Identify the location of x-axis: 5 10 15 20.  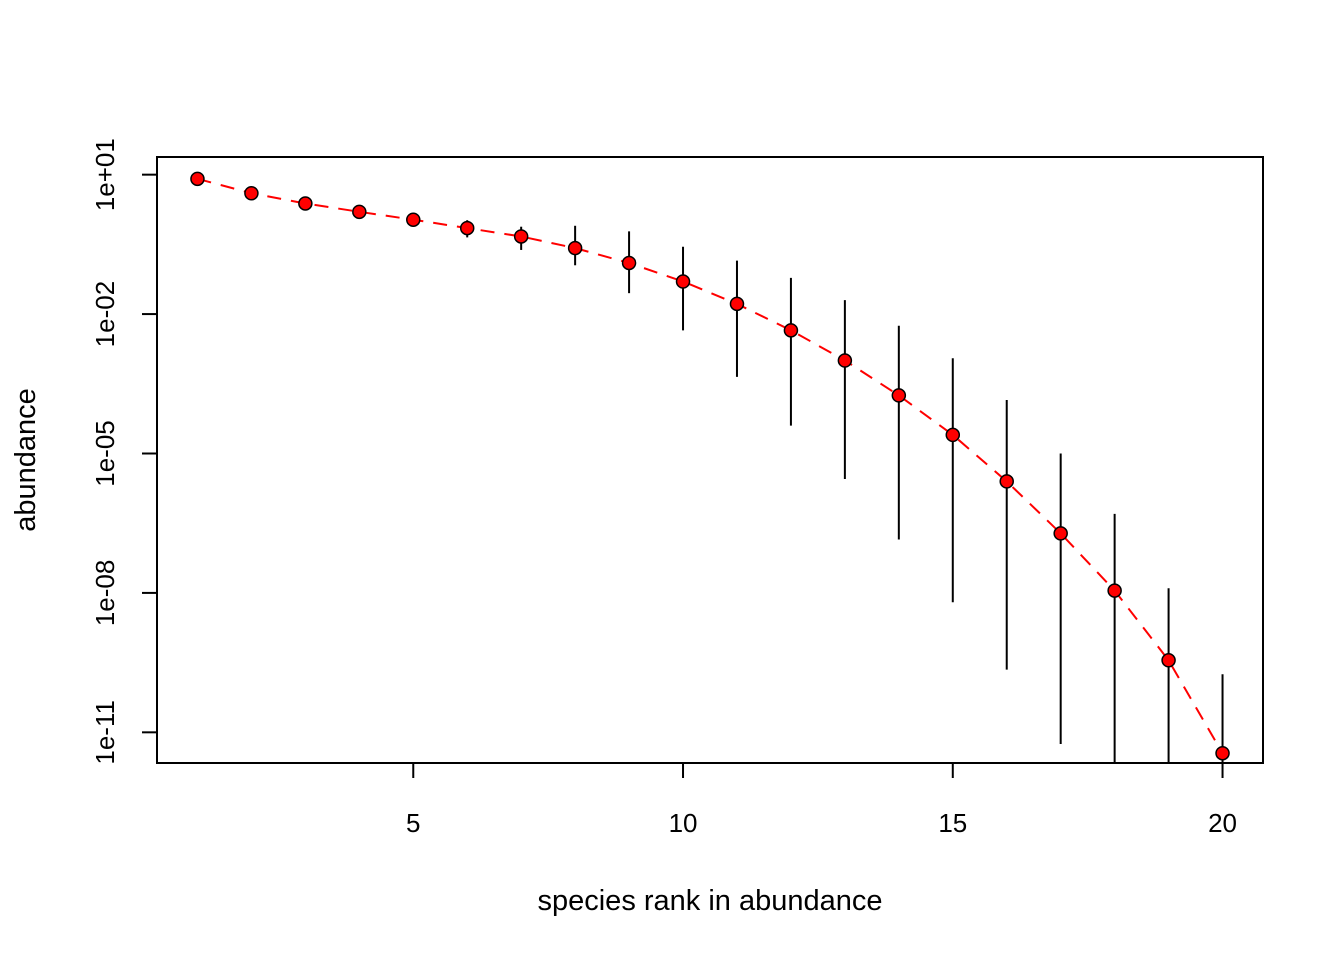
(821, 800).